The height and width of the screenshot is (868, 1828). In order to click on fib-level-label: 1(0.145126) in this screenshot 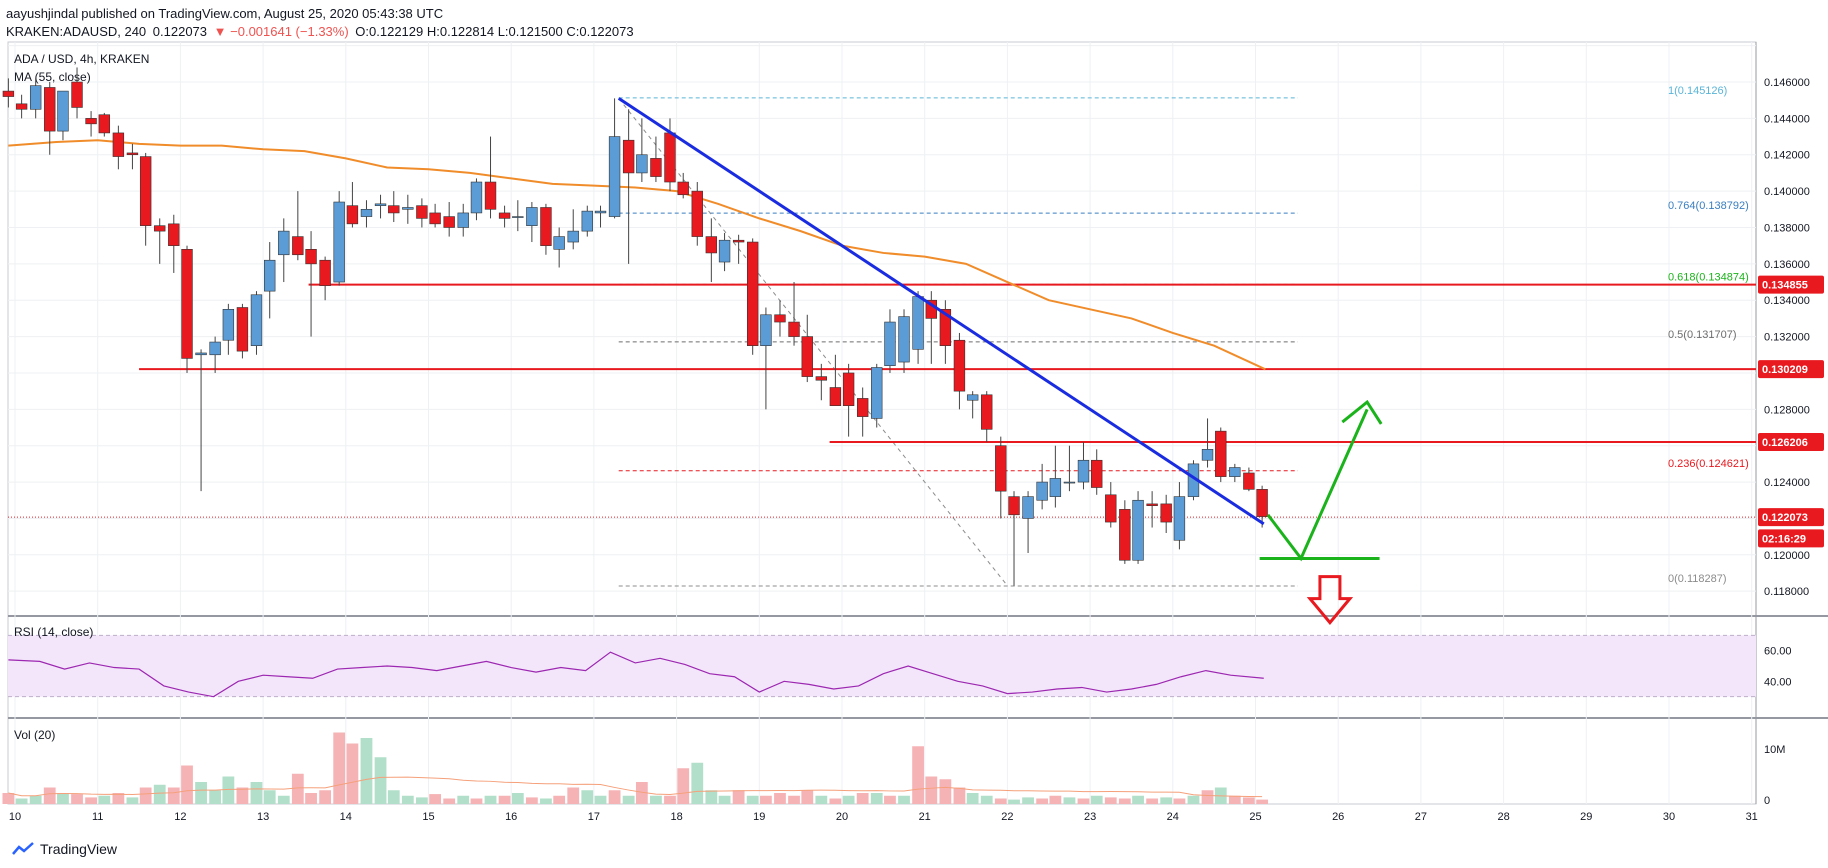, I will do `click(1697, 91)`.